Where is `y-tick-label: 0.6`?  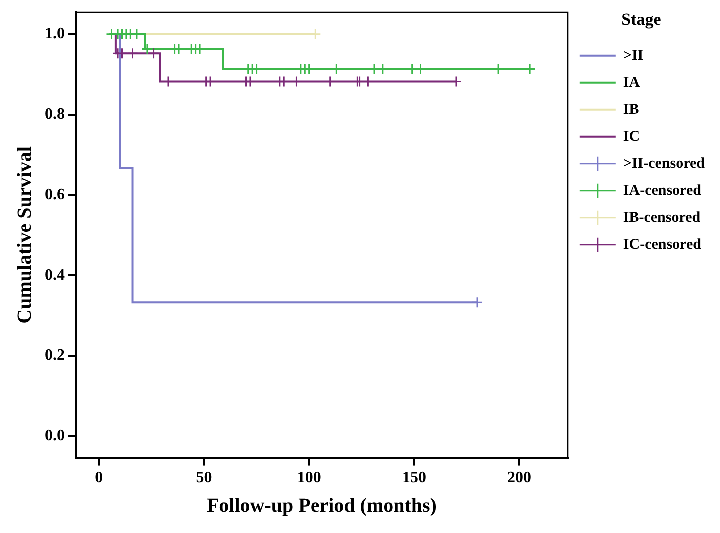
y-tick-label: 0.6 is located at coordinates (55, 195).